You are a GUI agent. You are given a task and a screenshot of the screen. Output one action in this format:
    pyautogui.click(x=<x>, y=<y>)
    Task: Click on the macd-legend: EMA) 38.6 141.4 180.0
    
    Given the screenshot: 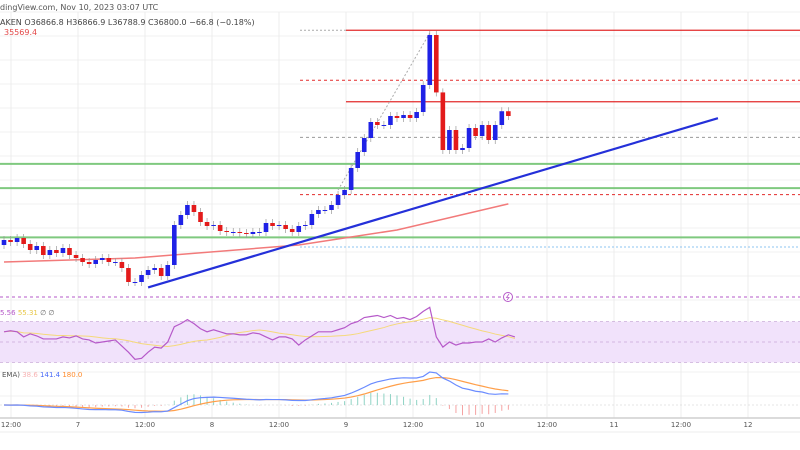 What is the action you would take?
    pyautogui.click(x=42, y=375)
    